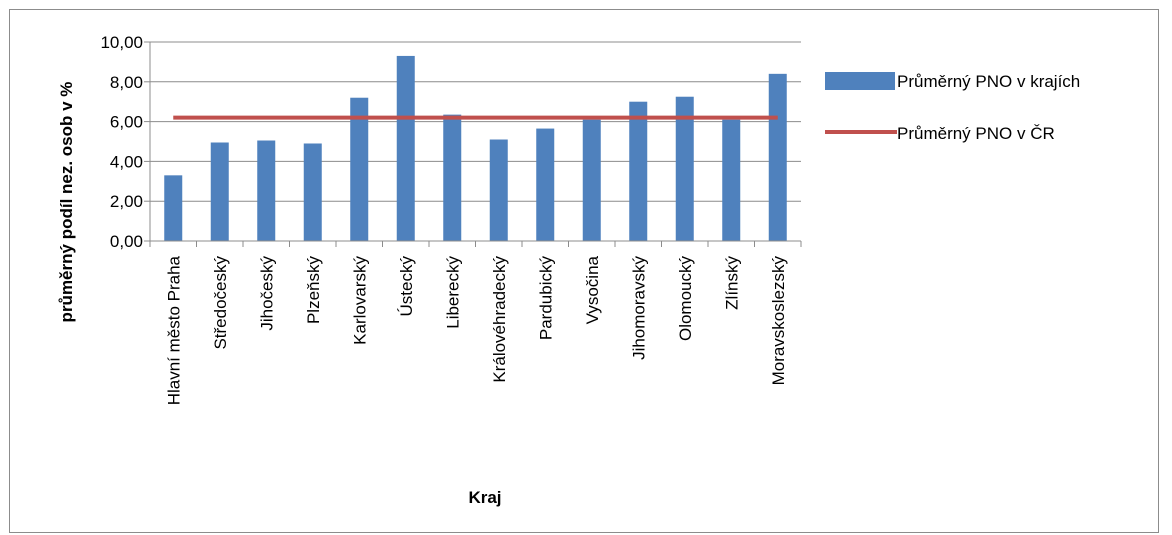  What do you see at coordinates (778, 321) in the screenshot?
I see `x-tick-label: Moravskoslezský` at bounding box center [778, 321].